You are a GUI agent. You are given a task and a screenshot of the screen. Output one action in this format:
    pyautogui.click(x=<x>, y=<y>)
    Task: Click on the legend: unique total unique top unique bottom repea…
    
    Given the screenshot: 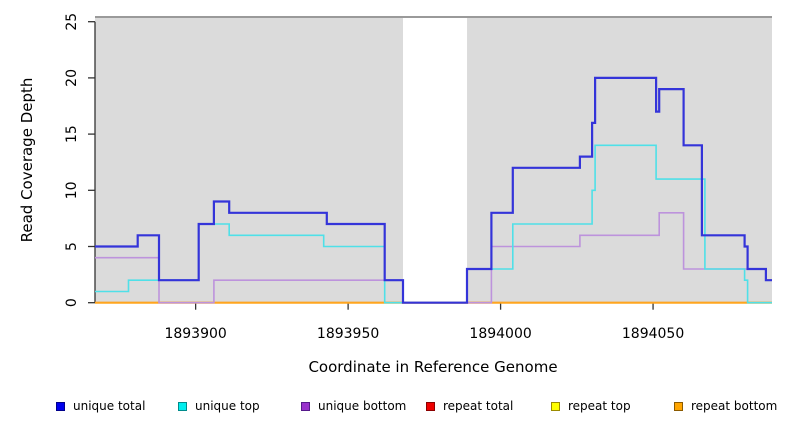 What is the action you would take?
    pyautogui.click(x=396, y=408)
    